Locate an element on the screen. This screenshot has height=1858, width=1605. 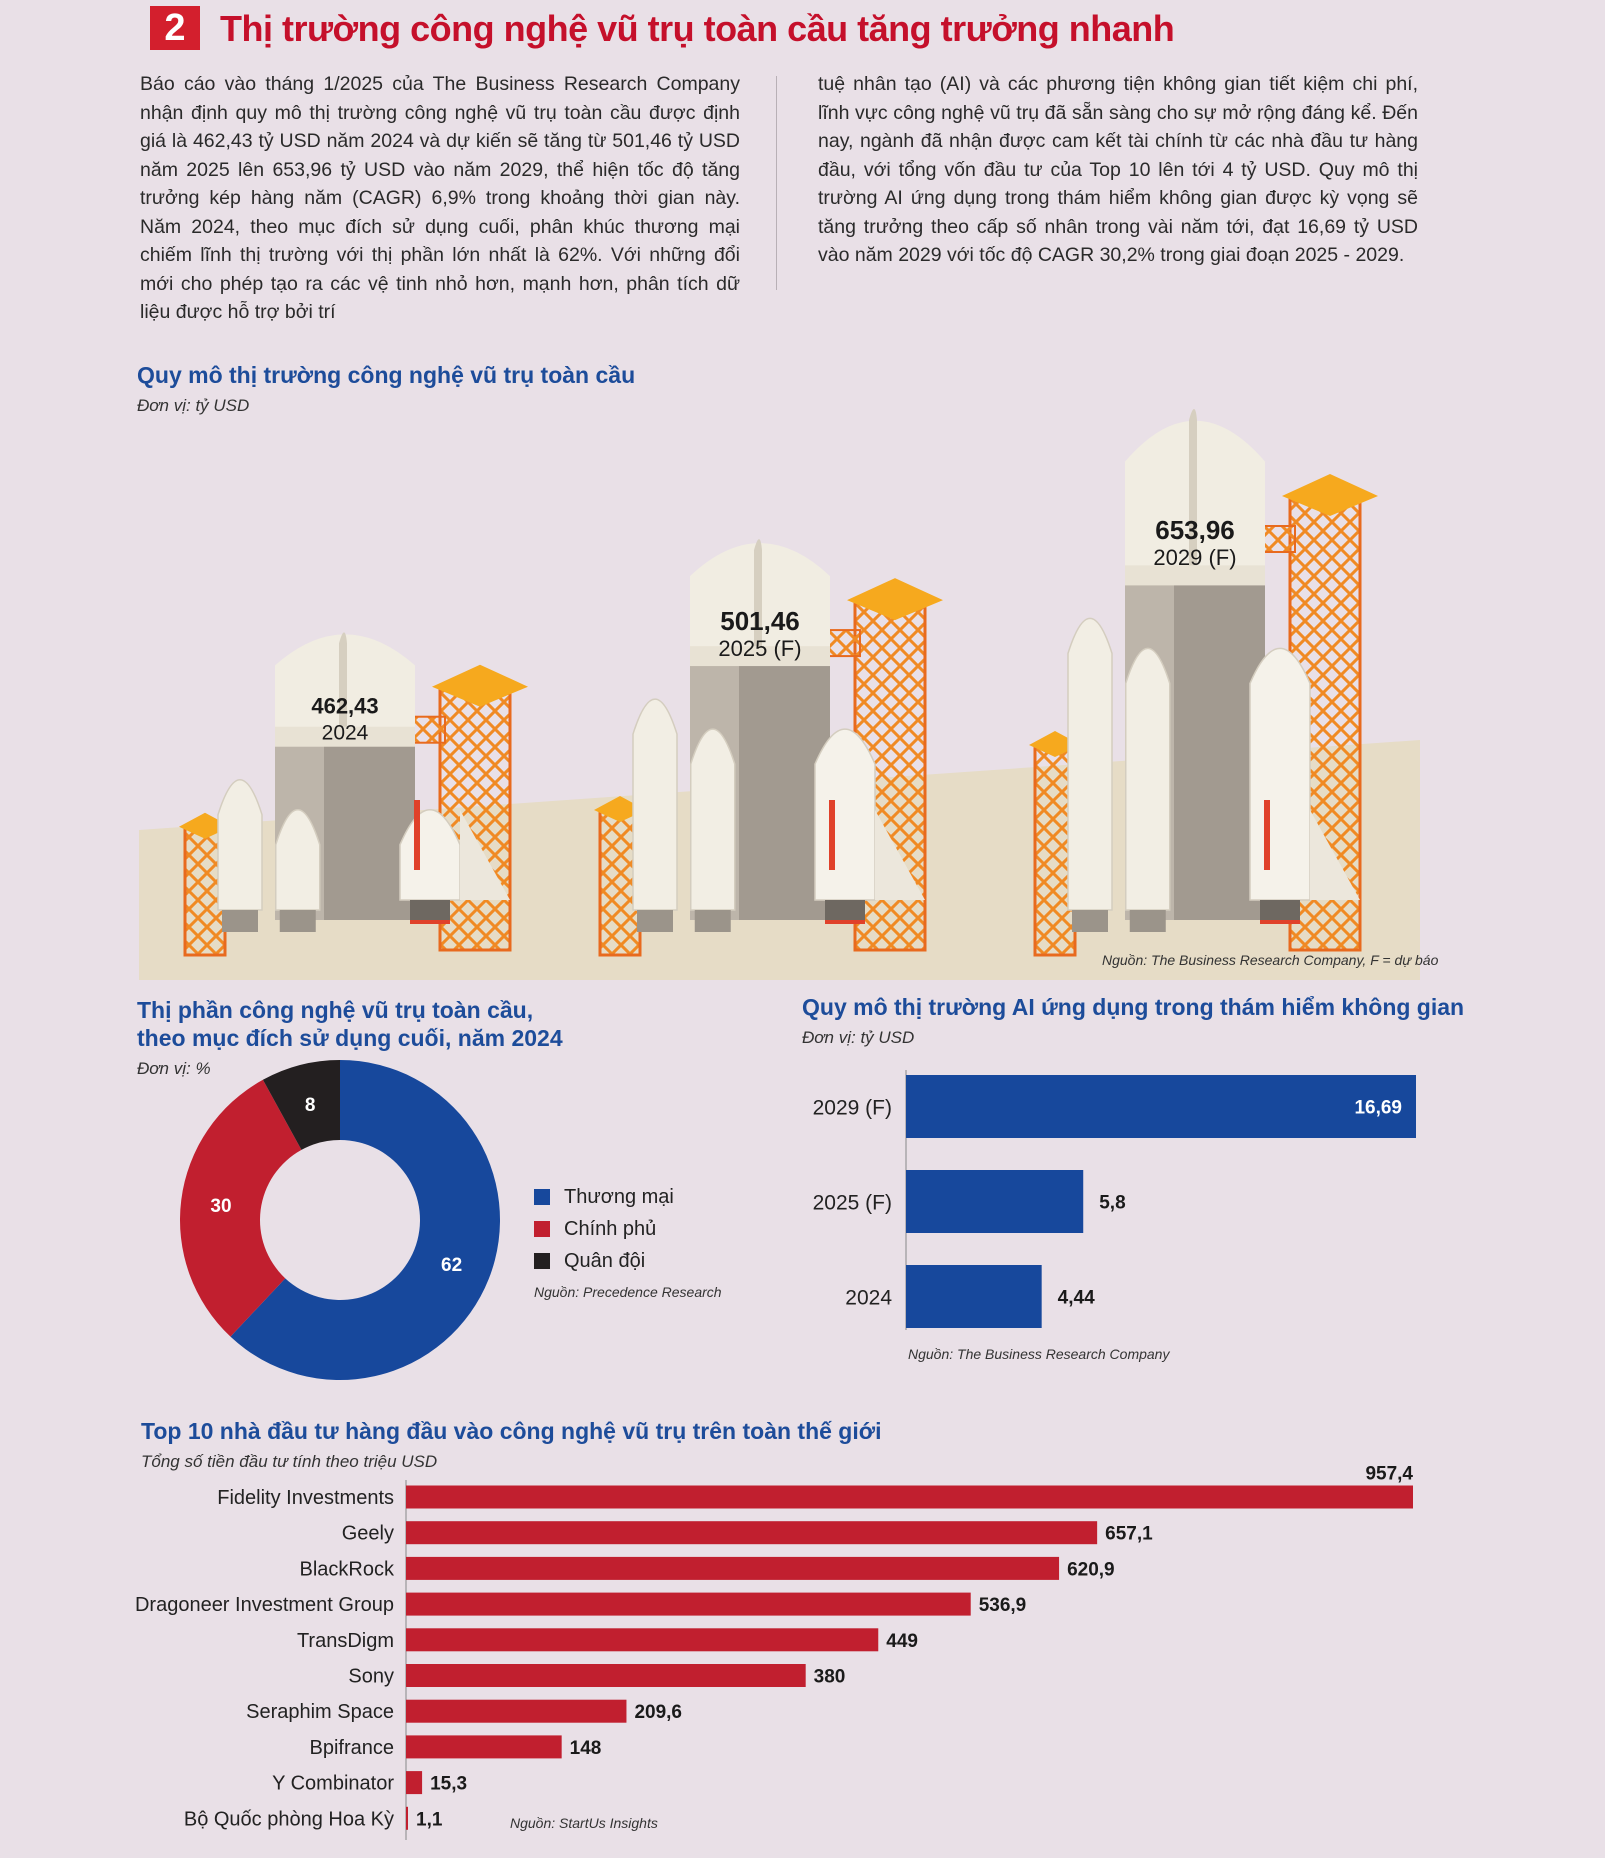
legend-item-commercial: Thương mại is located at coordinates (604, 1197).